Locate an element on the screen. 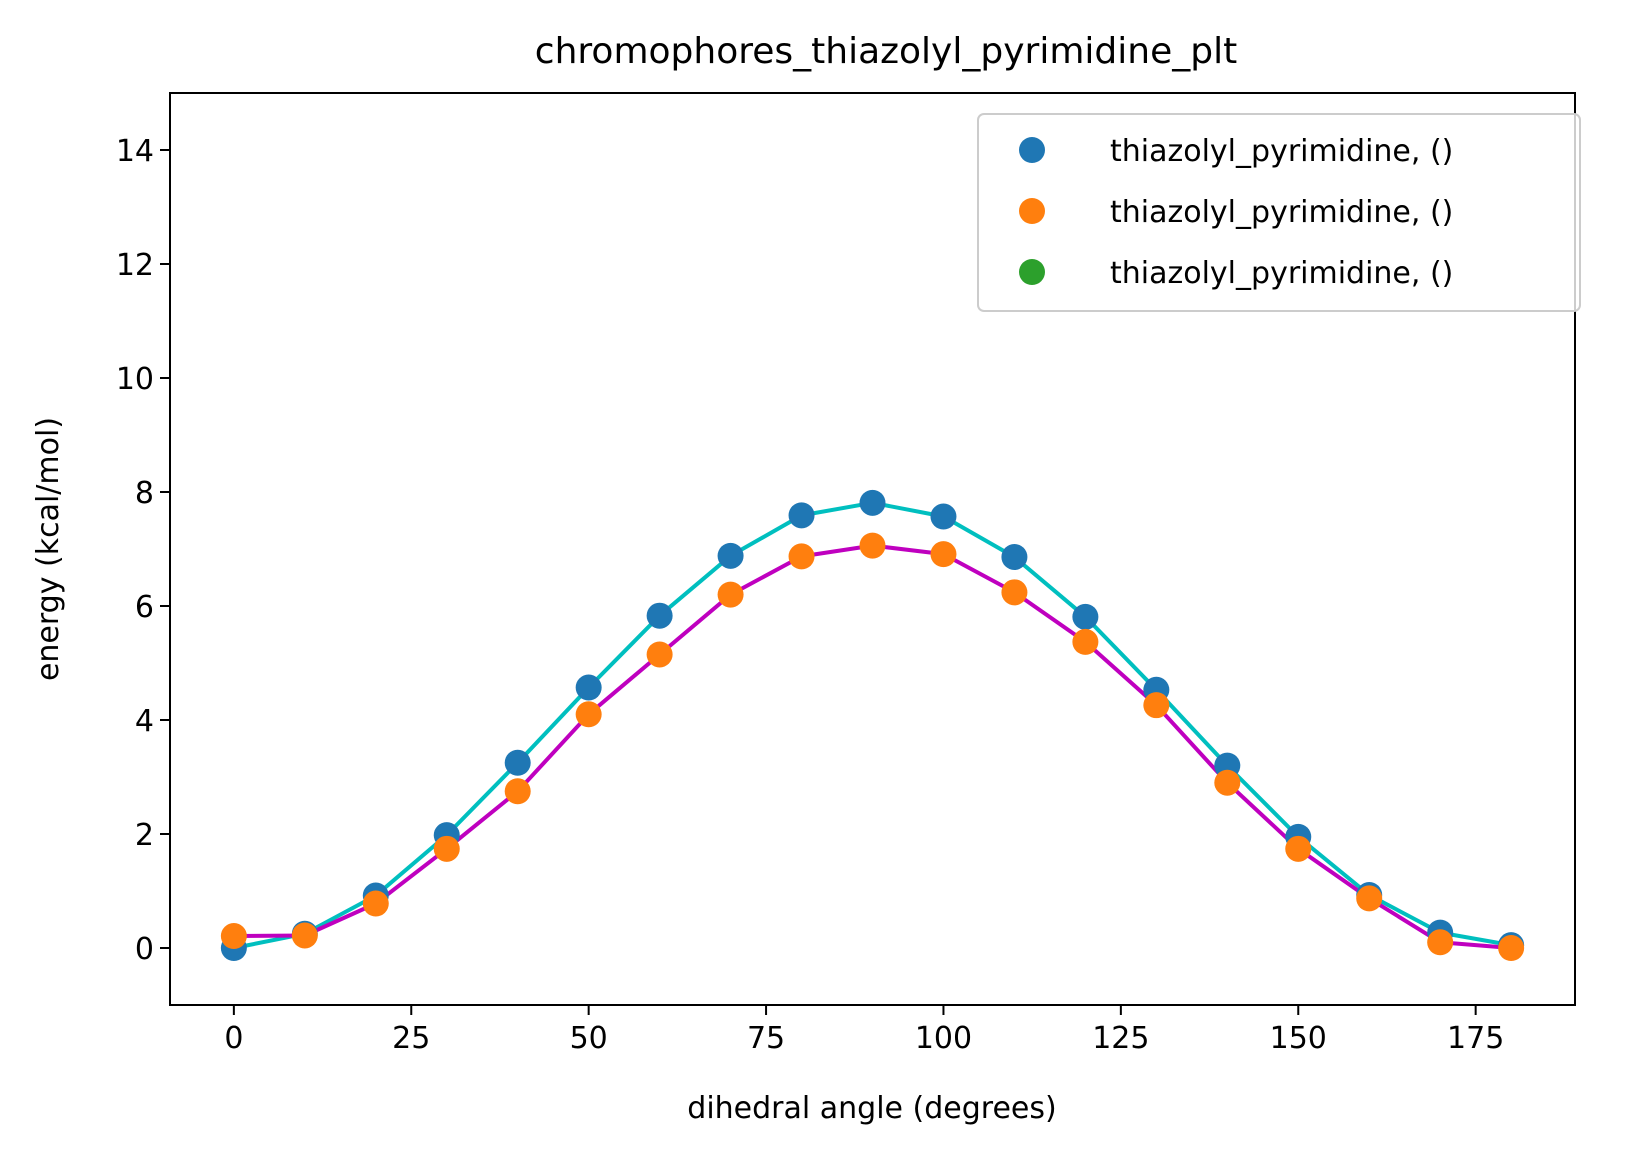 The width and height of the screenshot is (1628, 1154). y-tick-label: 10 is located at coordinates (135, 379).